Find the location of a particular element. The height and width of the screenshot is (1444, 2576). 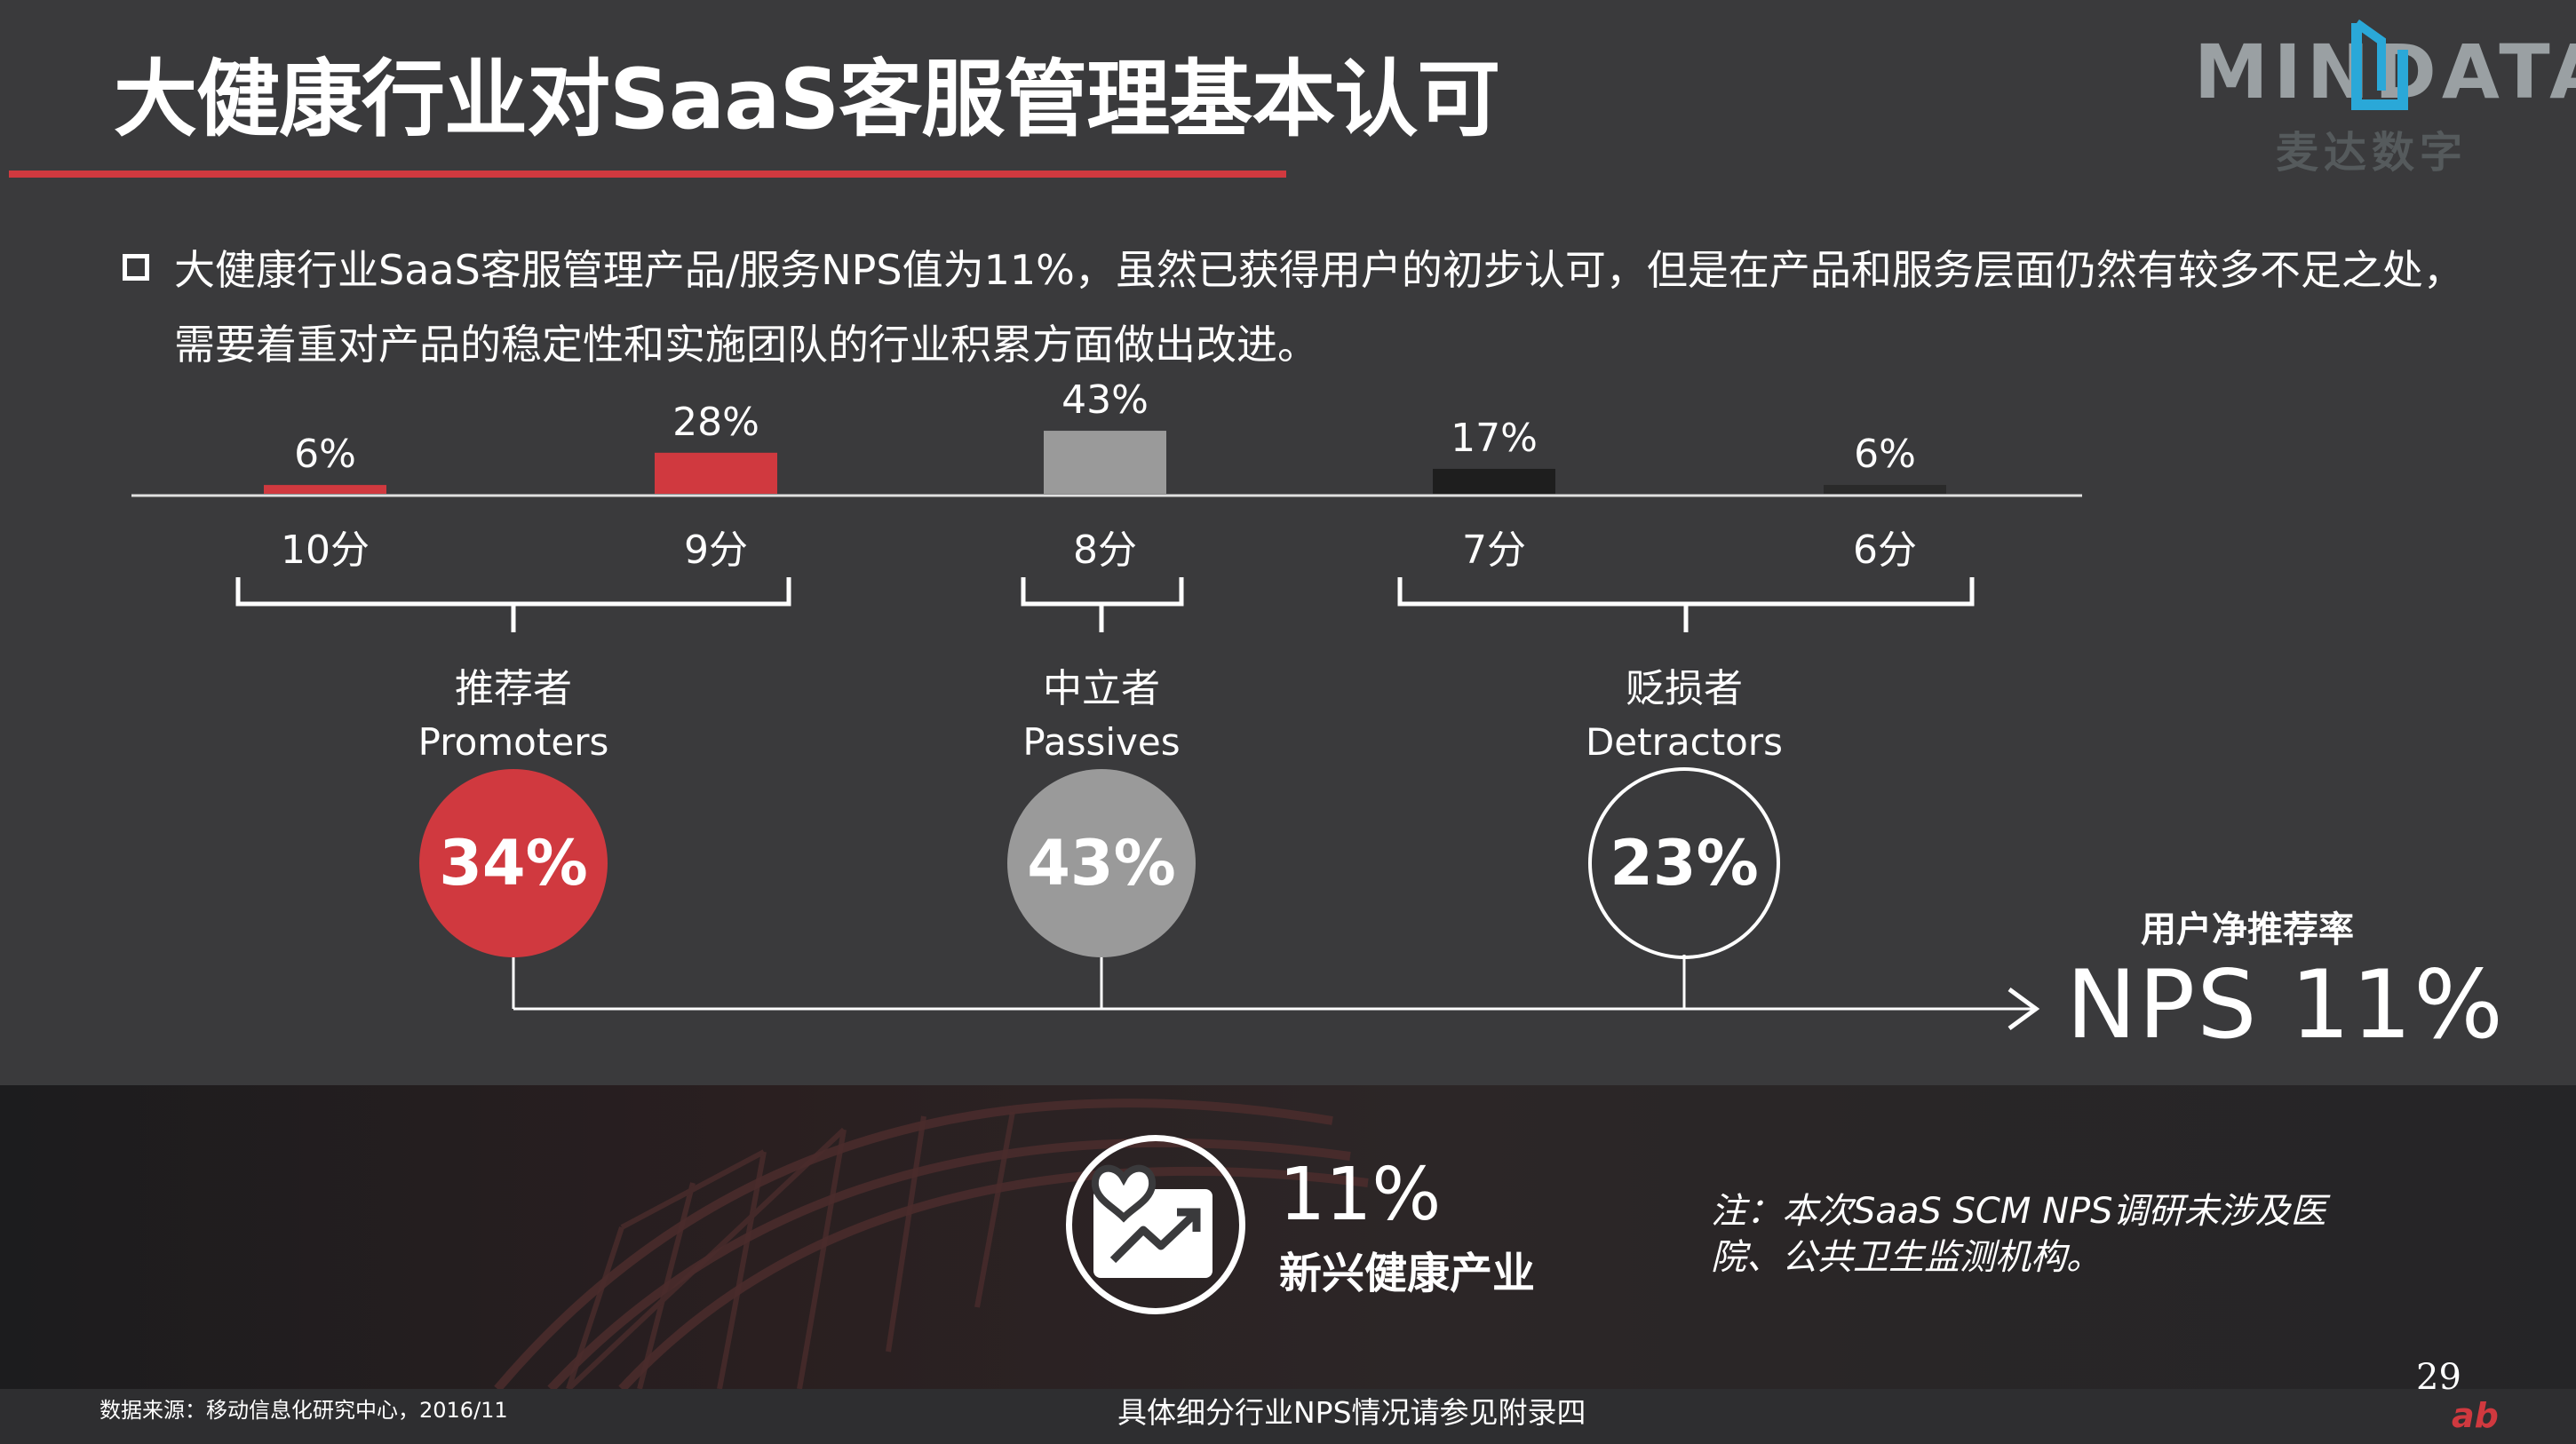

group-value: 43% is located at coordinates (1101, 863).